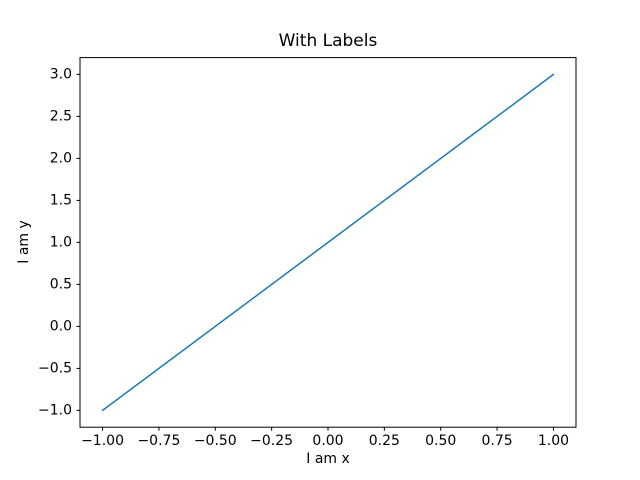 The height and width of the screenshot is (480, 640). Describe the element at coordinates (327, 441) in the screenshot. I see `x-tick-label: 0.00` at that location.